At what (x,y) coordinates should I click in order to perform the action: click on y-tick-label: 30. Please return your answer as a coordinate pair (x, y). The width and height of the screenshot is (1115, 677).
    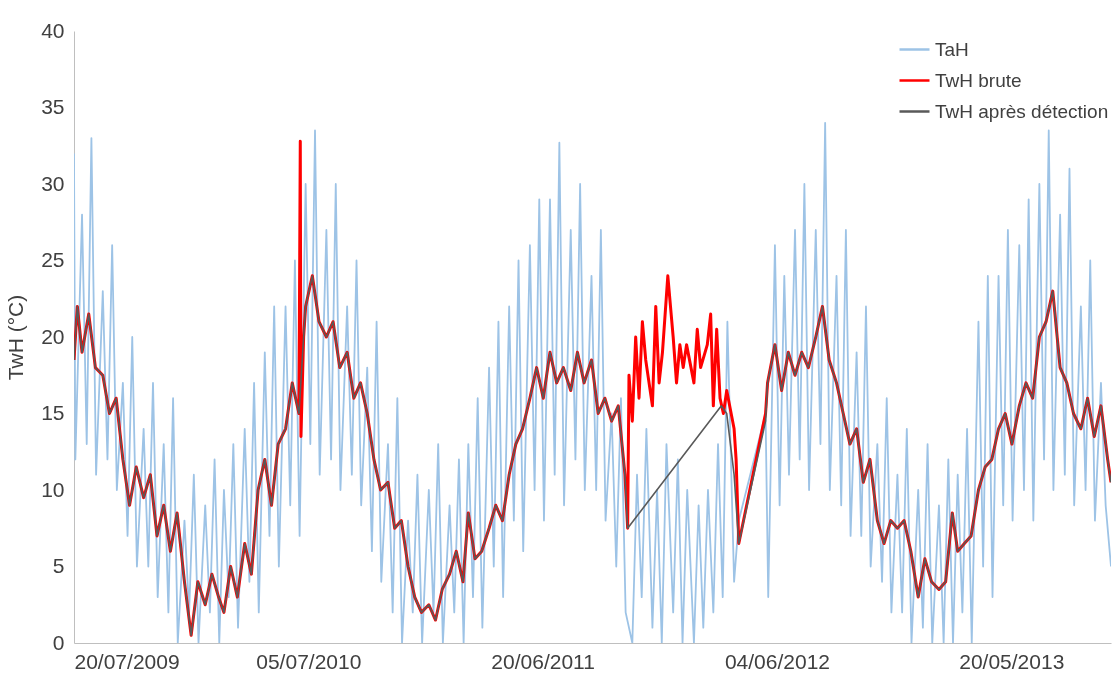
    Looking at the image, I should click on (53, 183).